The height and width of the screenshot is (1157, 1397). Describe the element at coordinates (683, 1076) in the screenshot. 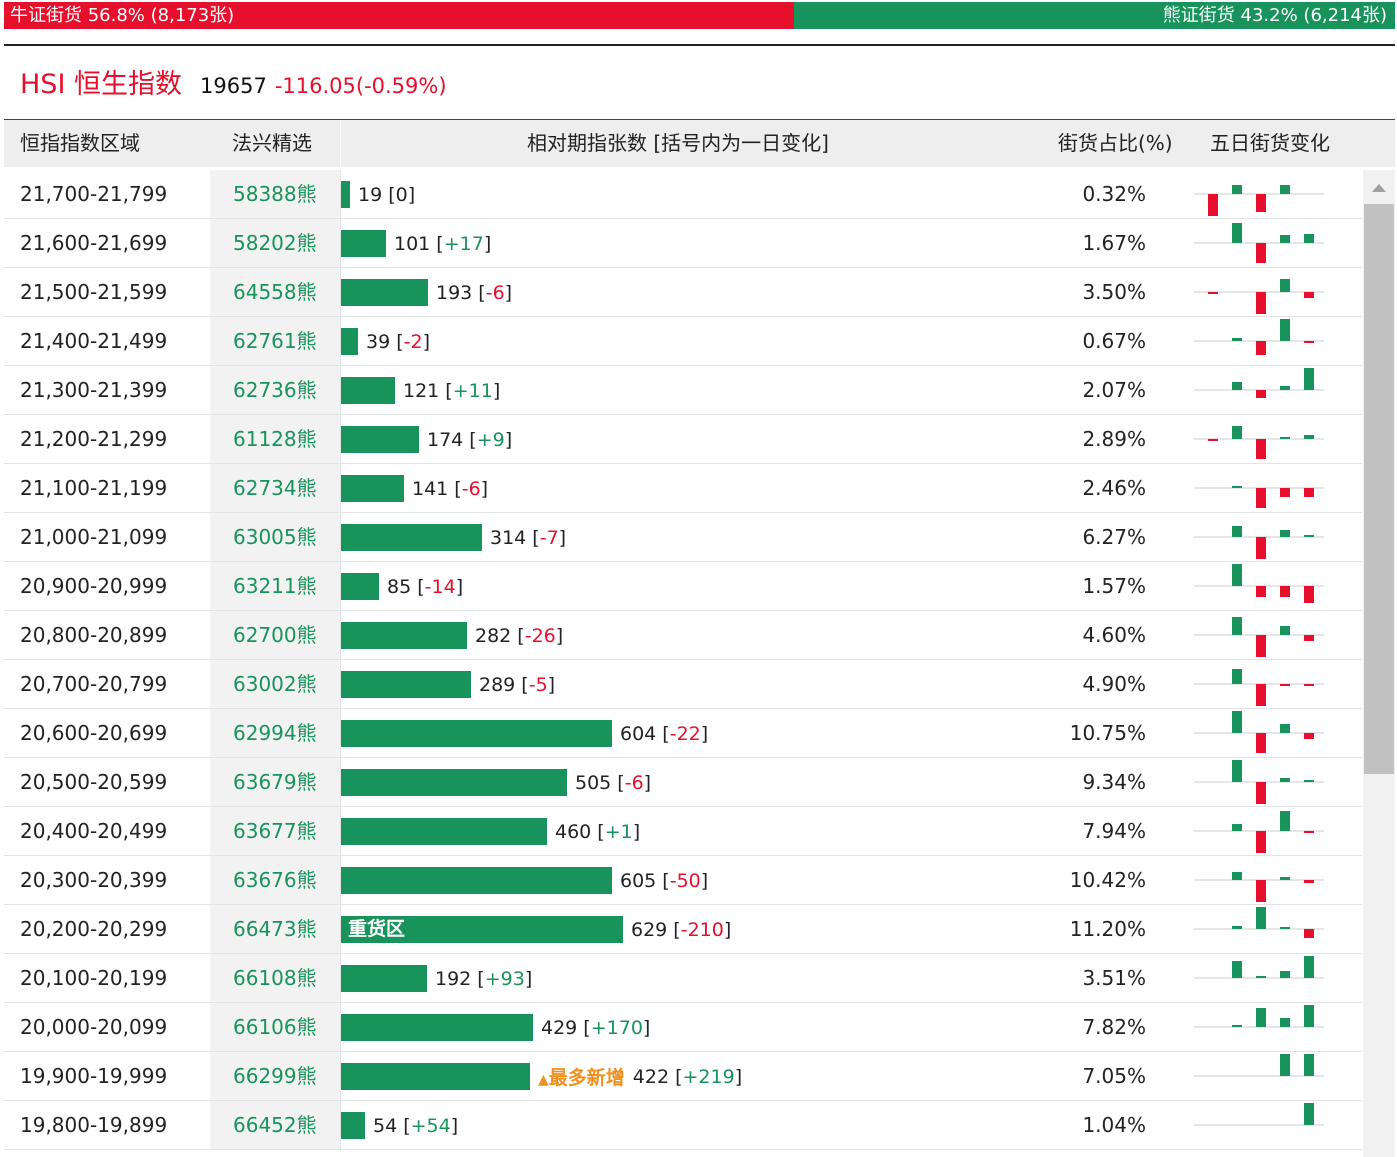

I see `table-row: 19,900-19,999 66299熊 ▲最多新增 422 [+219] 7.05%` at that location.